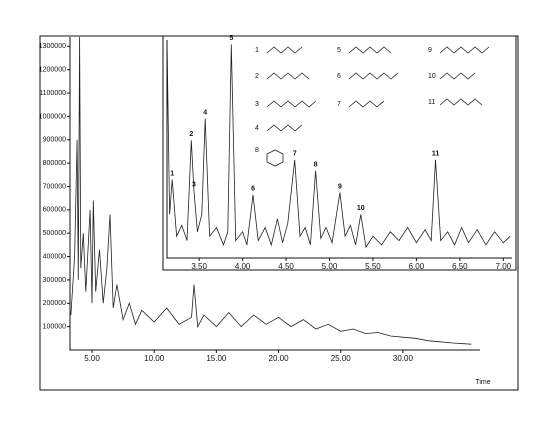  Describe the element at coordinates (54, 303) in the screenshot. I see `y-tick-label: 200000` at that location.